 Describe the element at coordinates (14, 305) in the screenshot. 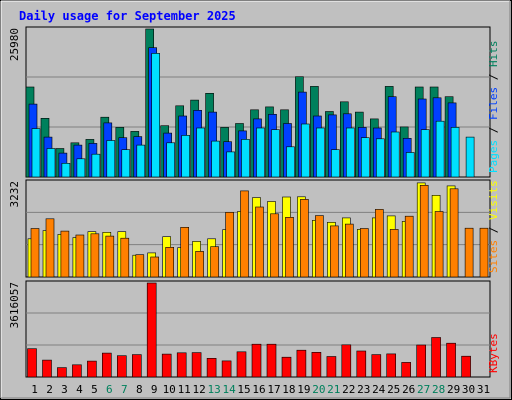

I see `y-max-label-kbytes: 3616057` at that location.